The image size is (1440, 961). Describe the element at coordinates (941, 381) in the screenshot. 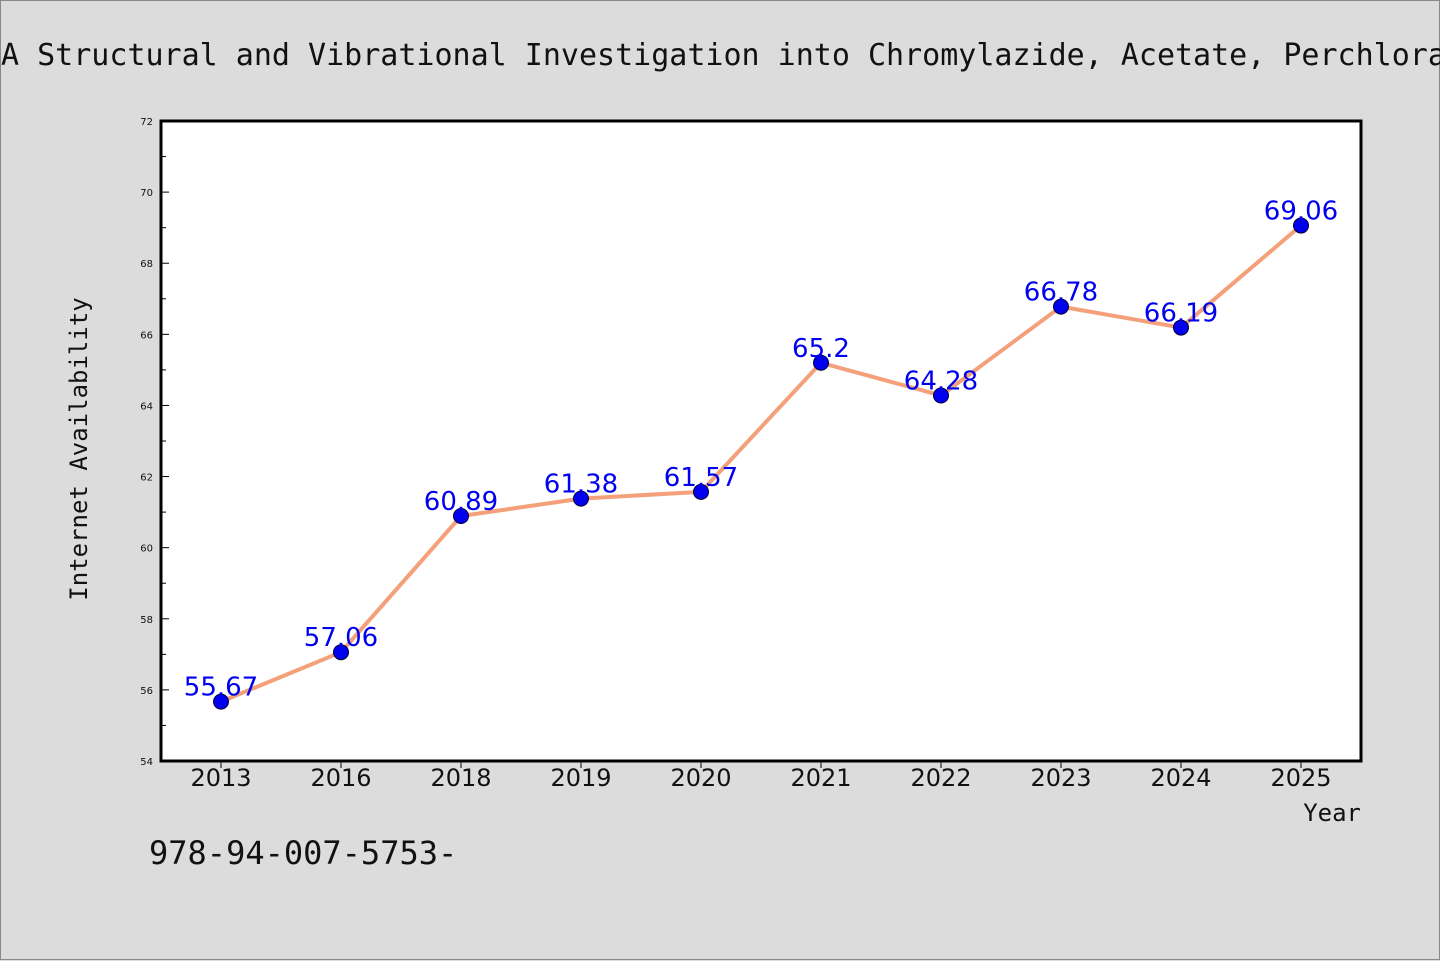

I see `data-label: 64.28` at that location.